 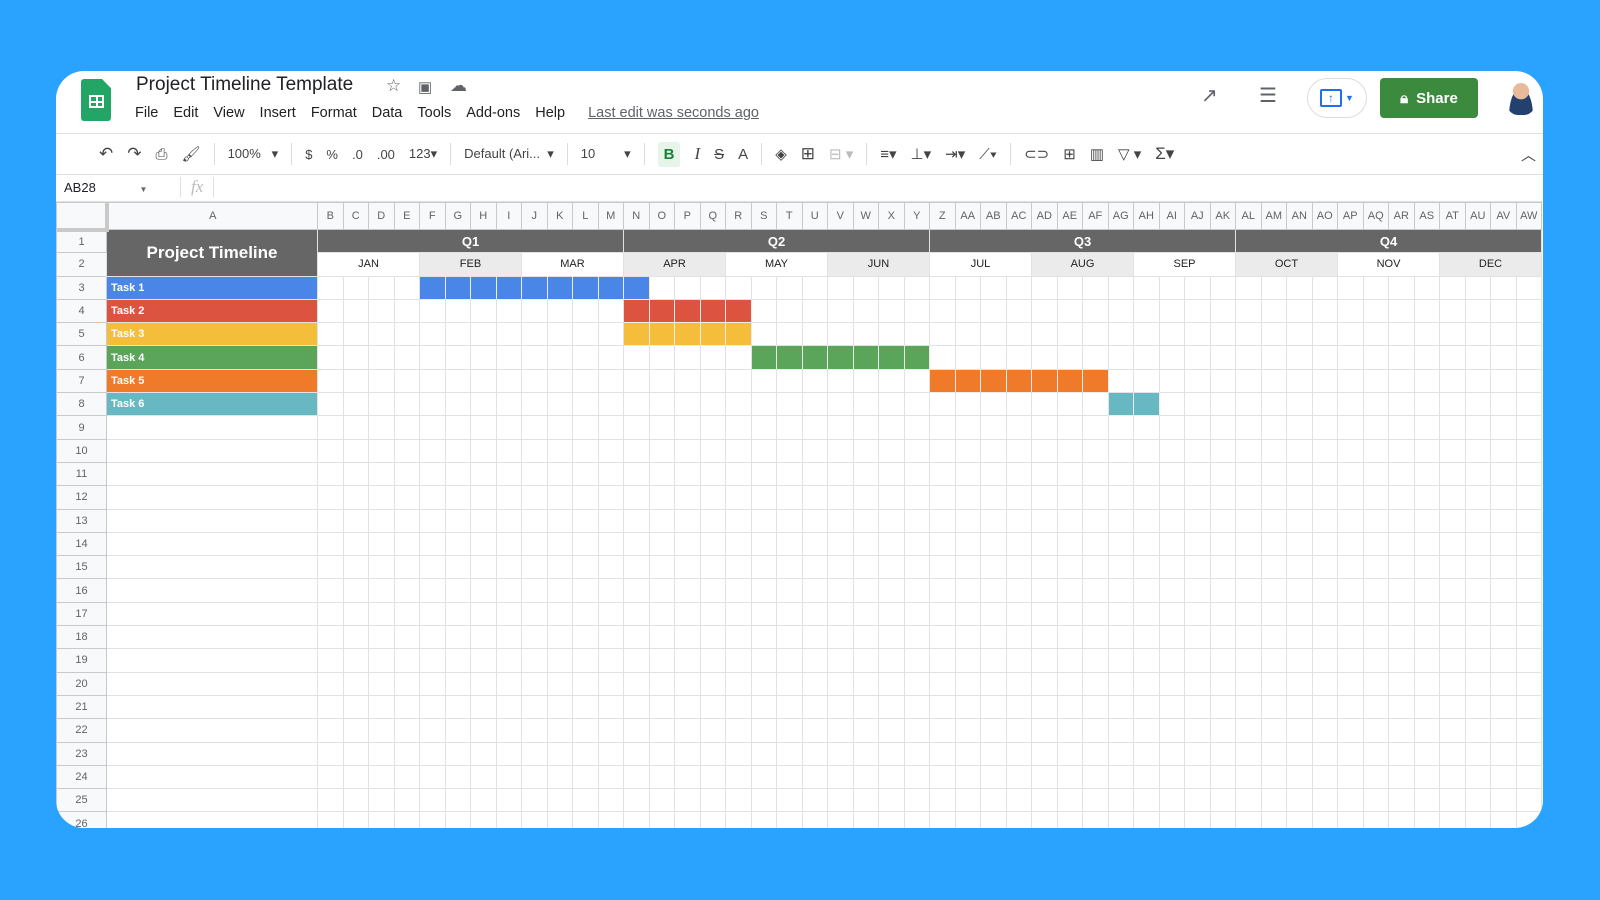 What do you see at coordinates (674, 264) in the screenshot?
I see `month-cell: APR` at bounding box center [674, 264].